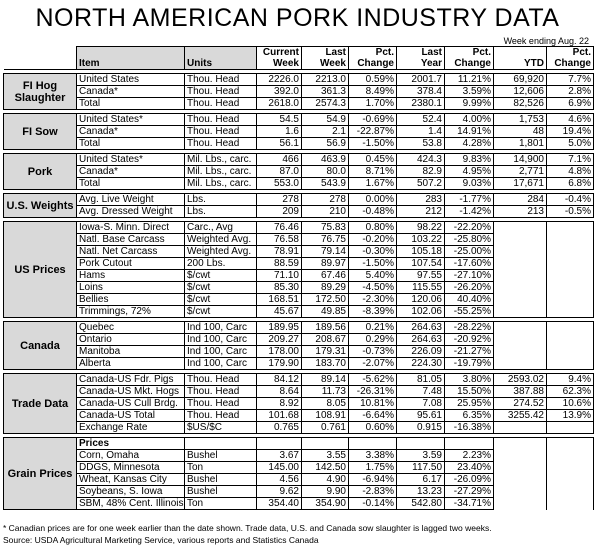 Image resolution: width=595 pixels, height=552 pixels. I want to click on cell: Avg. Dressed Weight, so click(130, 211).